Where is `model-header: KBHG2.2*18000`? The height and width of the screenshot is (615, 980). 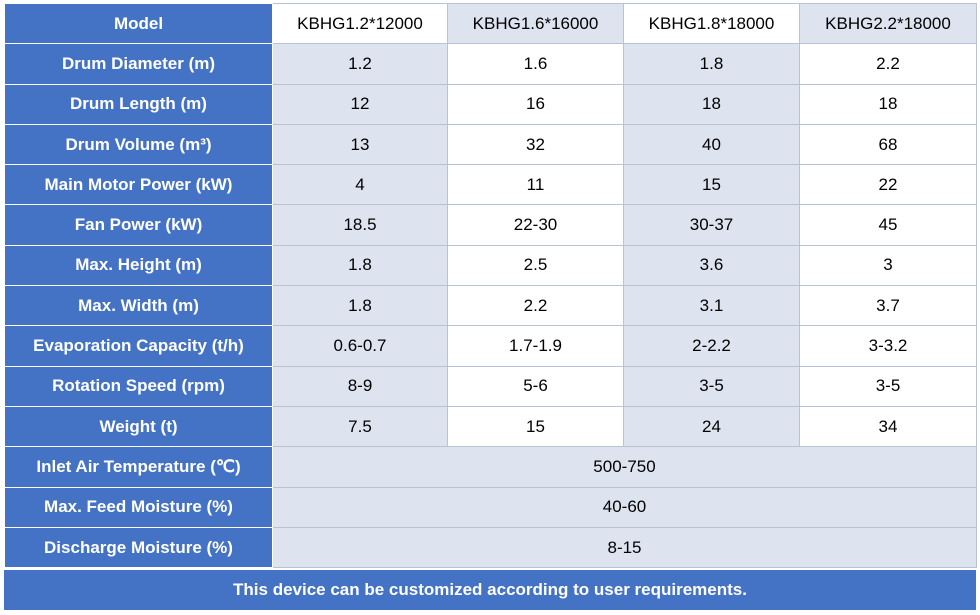 model-header: KBHG2.2*18000 is located at coordinates (888, 23).